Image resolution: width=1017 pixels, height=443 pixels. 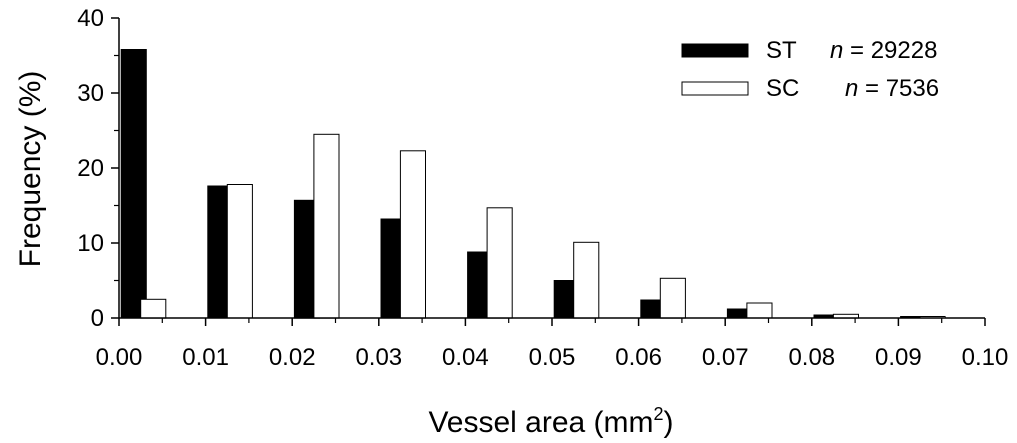 I want to click on x-tick-label-0: 0.00, so click(x=119, y=357).